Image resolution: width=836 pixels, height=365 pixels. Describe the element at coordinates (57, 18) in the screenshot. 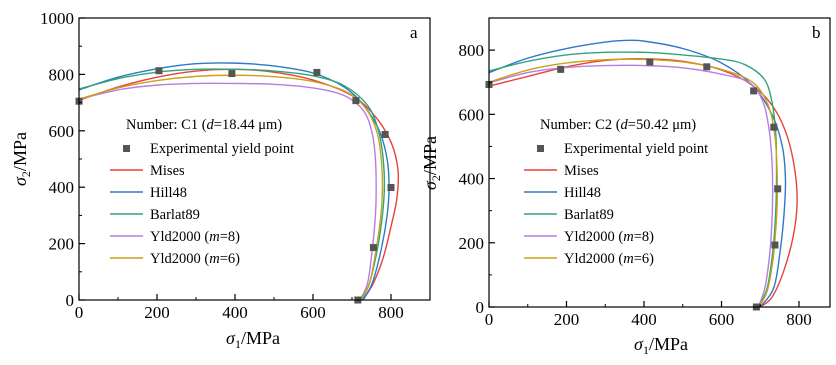

I see `y-tick-label: 1000` at that location.